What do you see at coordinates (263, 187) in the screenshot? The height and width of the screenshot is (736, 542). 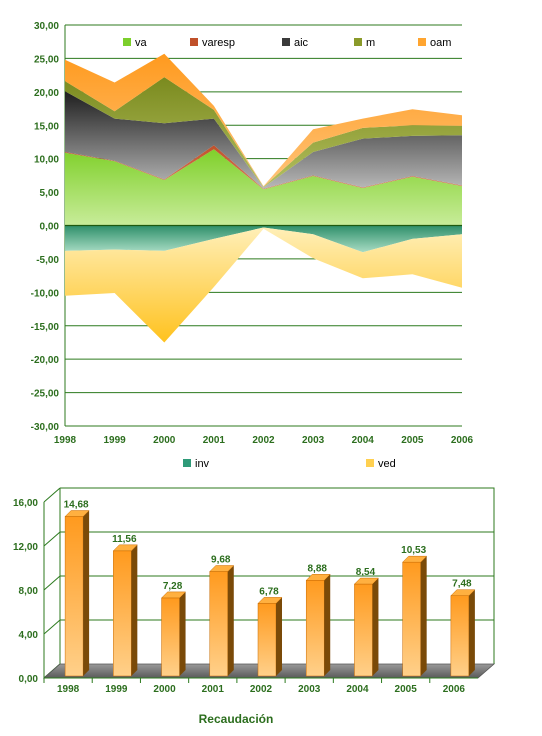 I see `area-series-va` at bounding box center [263, 187].